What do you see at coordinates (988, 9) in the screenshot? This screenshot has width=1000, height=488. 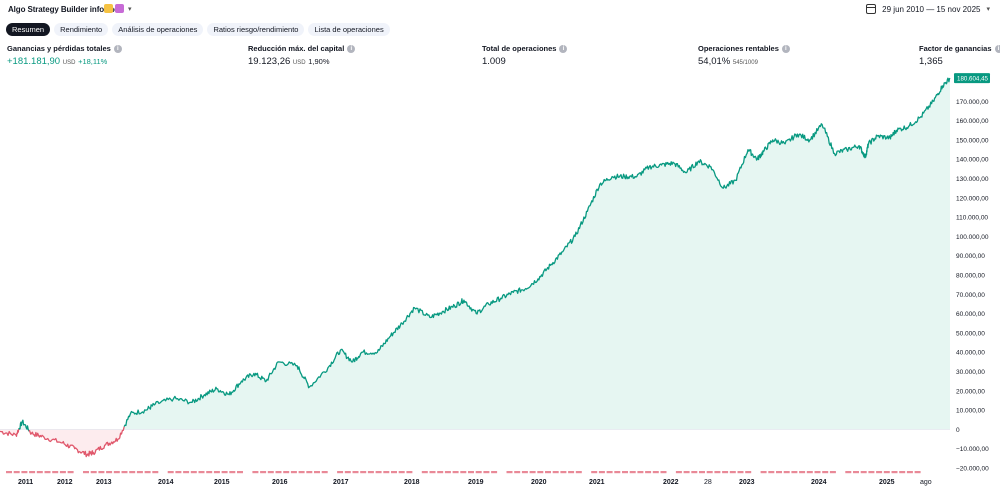 I see `dropdown-icon: ▾` at bounding box center [988, 9].